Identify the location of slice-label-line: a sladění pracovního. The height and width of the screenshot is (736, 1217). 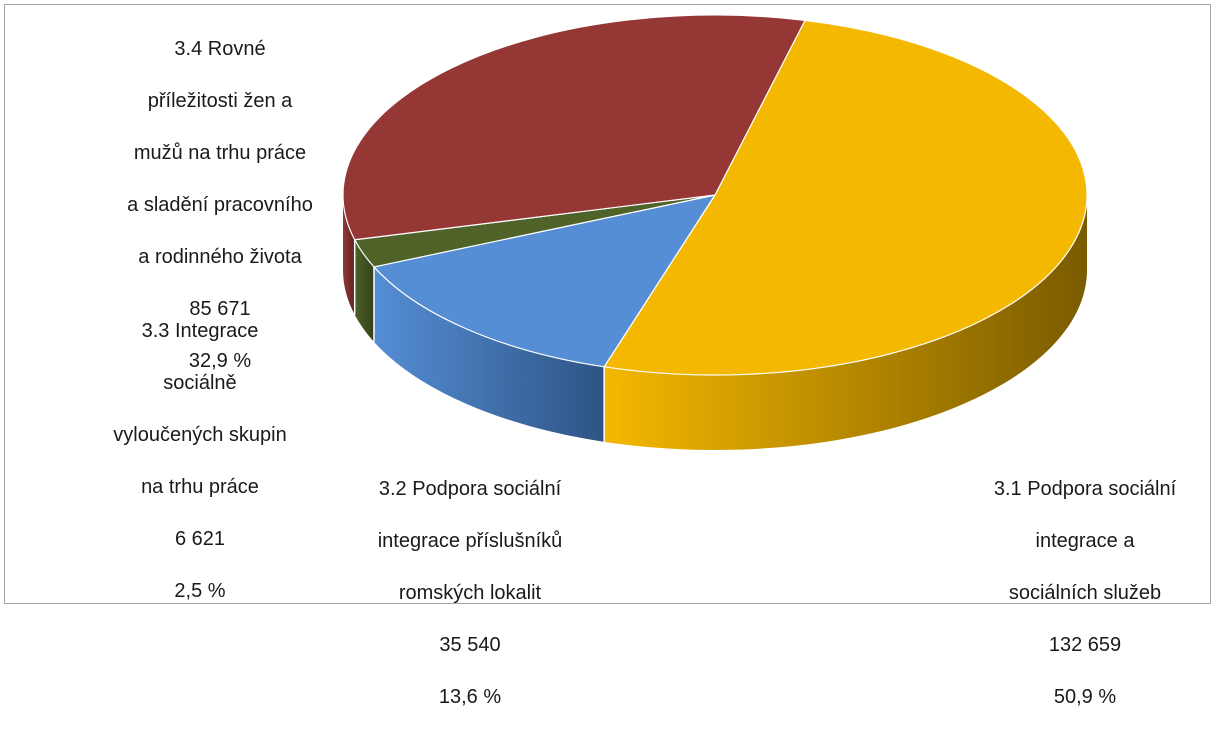
(220, 205).